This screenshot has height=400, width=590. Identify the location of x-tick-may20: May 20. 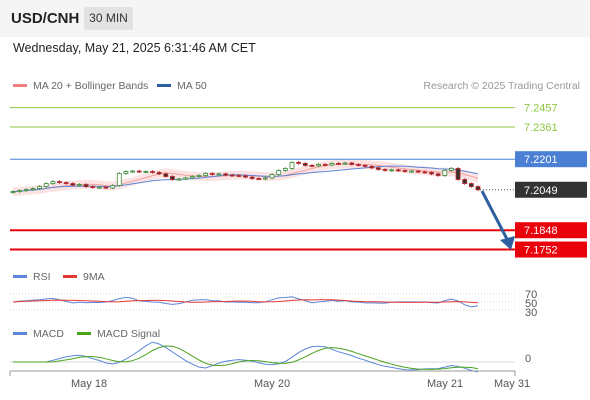
(272, 384).